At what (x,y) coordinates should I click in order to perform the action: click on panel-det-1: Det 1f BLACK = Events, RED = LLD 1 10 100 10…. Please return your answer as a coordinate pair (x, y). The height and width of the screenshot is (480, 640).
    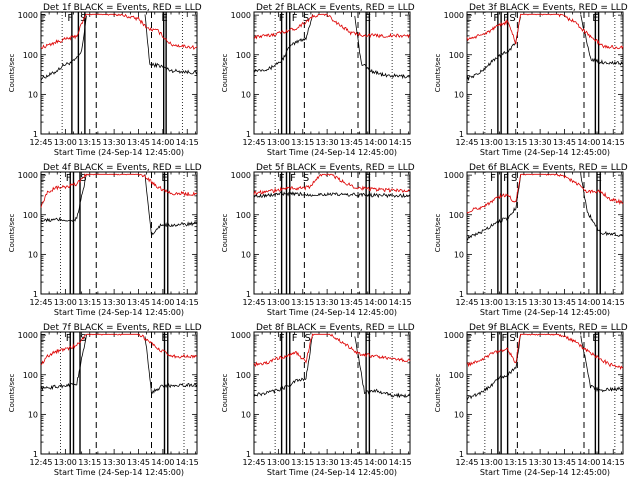
    Looking at the image, I should click on (105, 80).